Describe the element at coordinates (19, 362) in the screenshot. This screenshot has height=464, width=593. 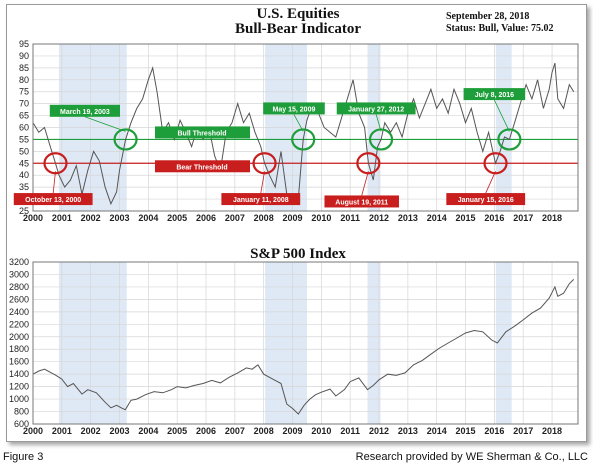
I see `y-tick-label: 1600` at that location.